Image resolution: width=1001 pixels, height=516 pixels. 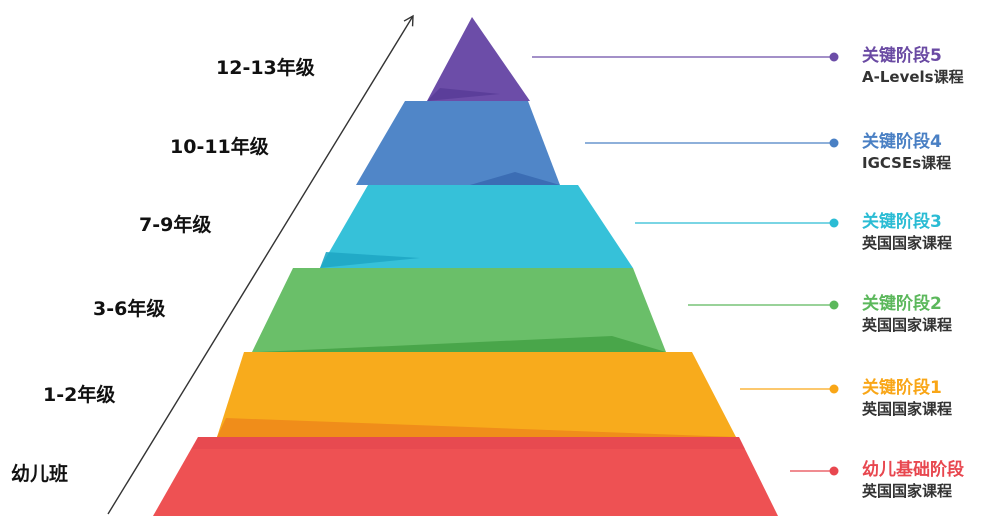 What do you see at coordinates (476, 394) in the screenshot?
I see `pyramid-layer-ks1` at bounding box center [476, 394].